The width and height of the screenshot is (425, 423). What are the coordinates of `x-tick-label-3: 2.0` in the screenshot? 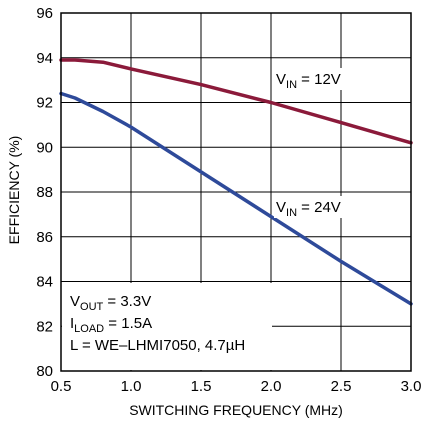 It's located at (271, 386).